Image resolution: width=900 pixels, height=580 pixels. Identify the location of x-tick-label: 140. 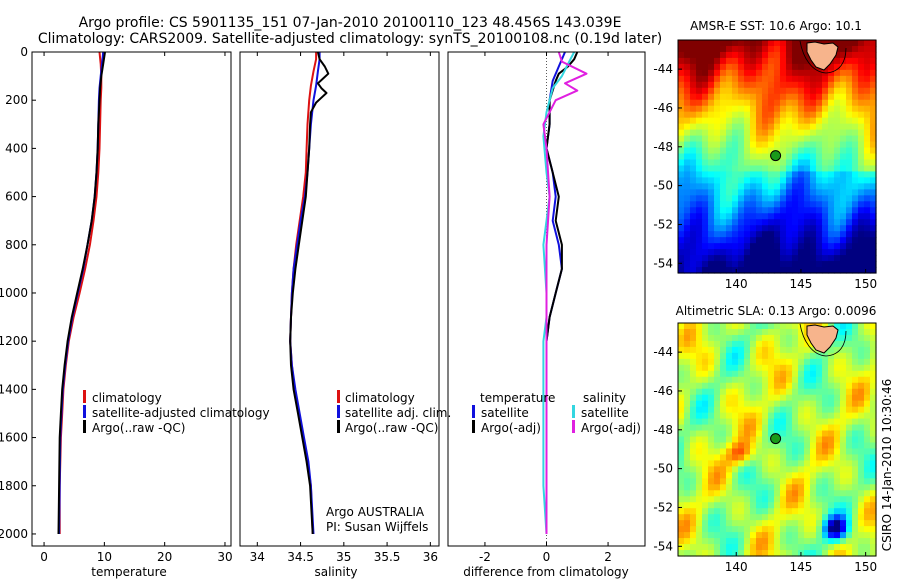
(736, 284).